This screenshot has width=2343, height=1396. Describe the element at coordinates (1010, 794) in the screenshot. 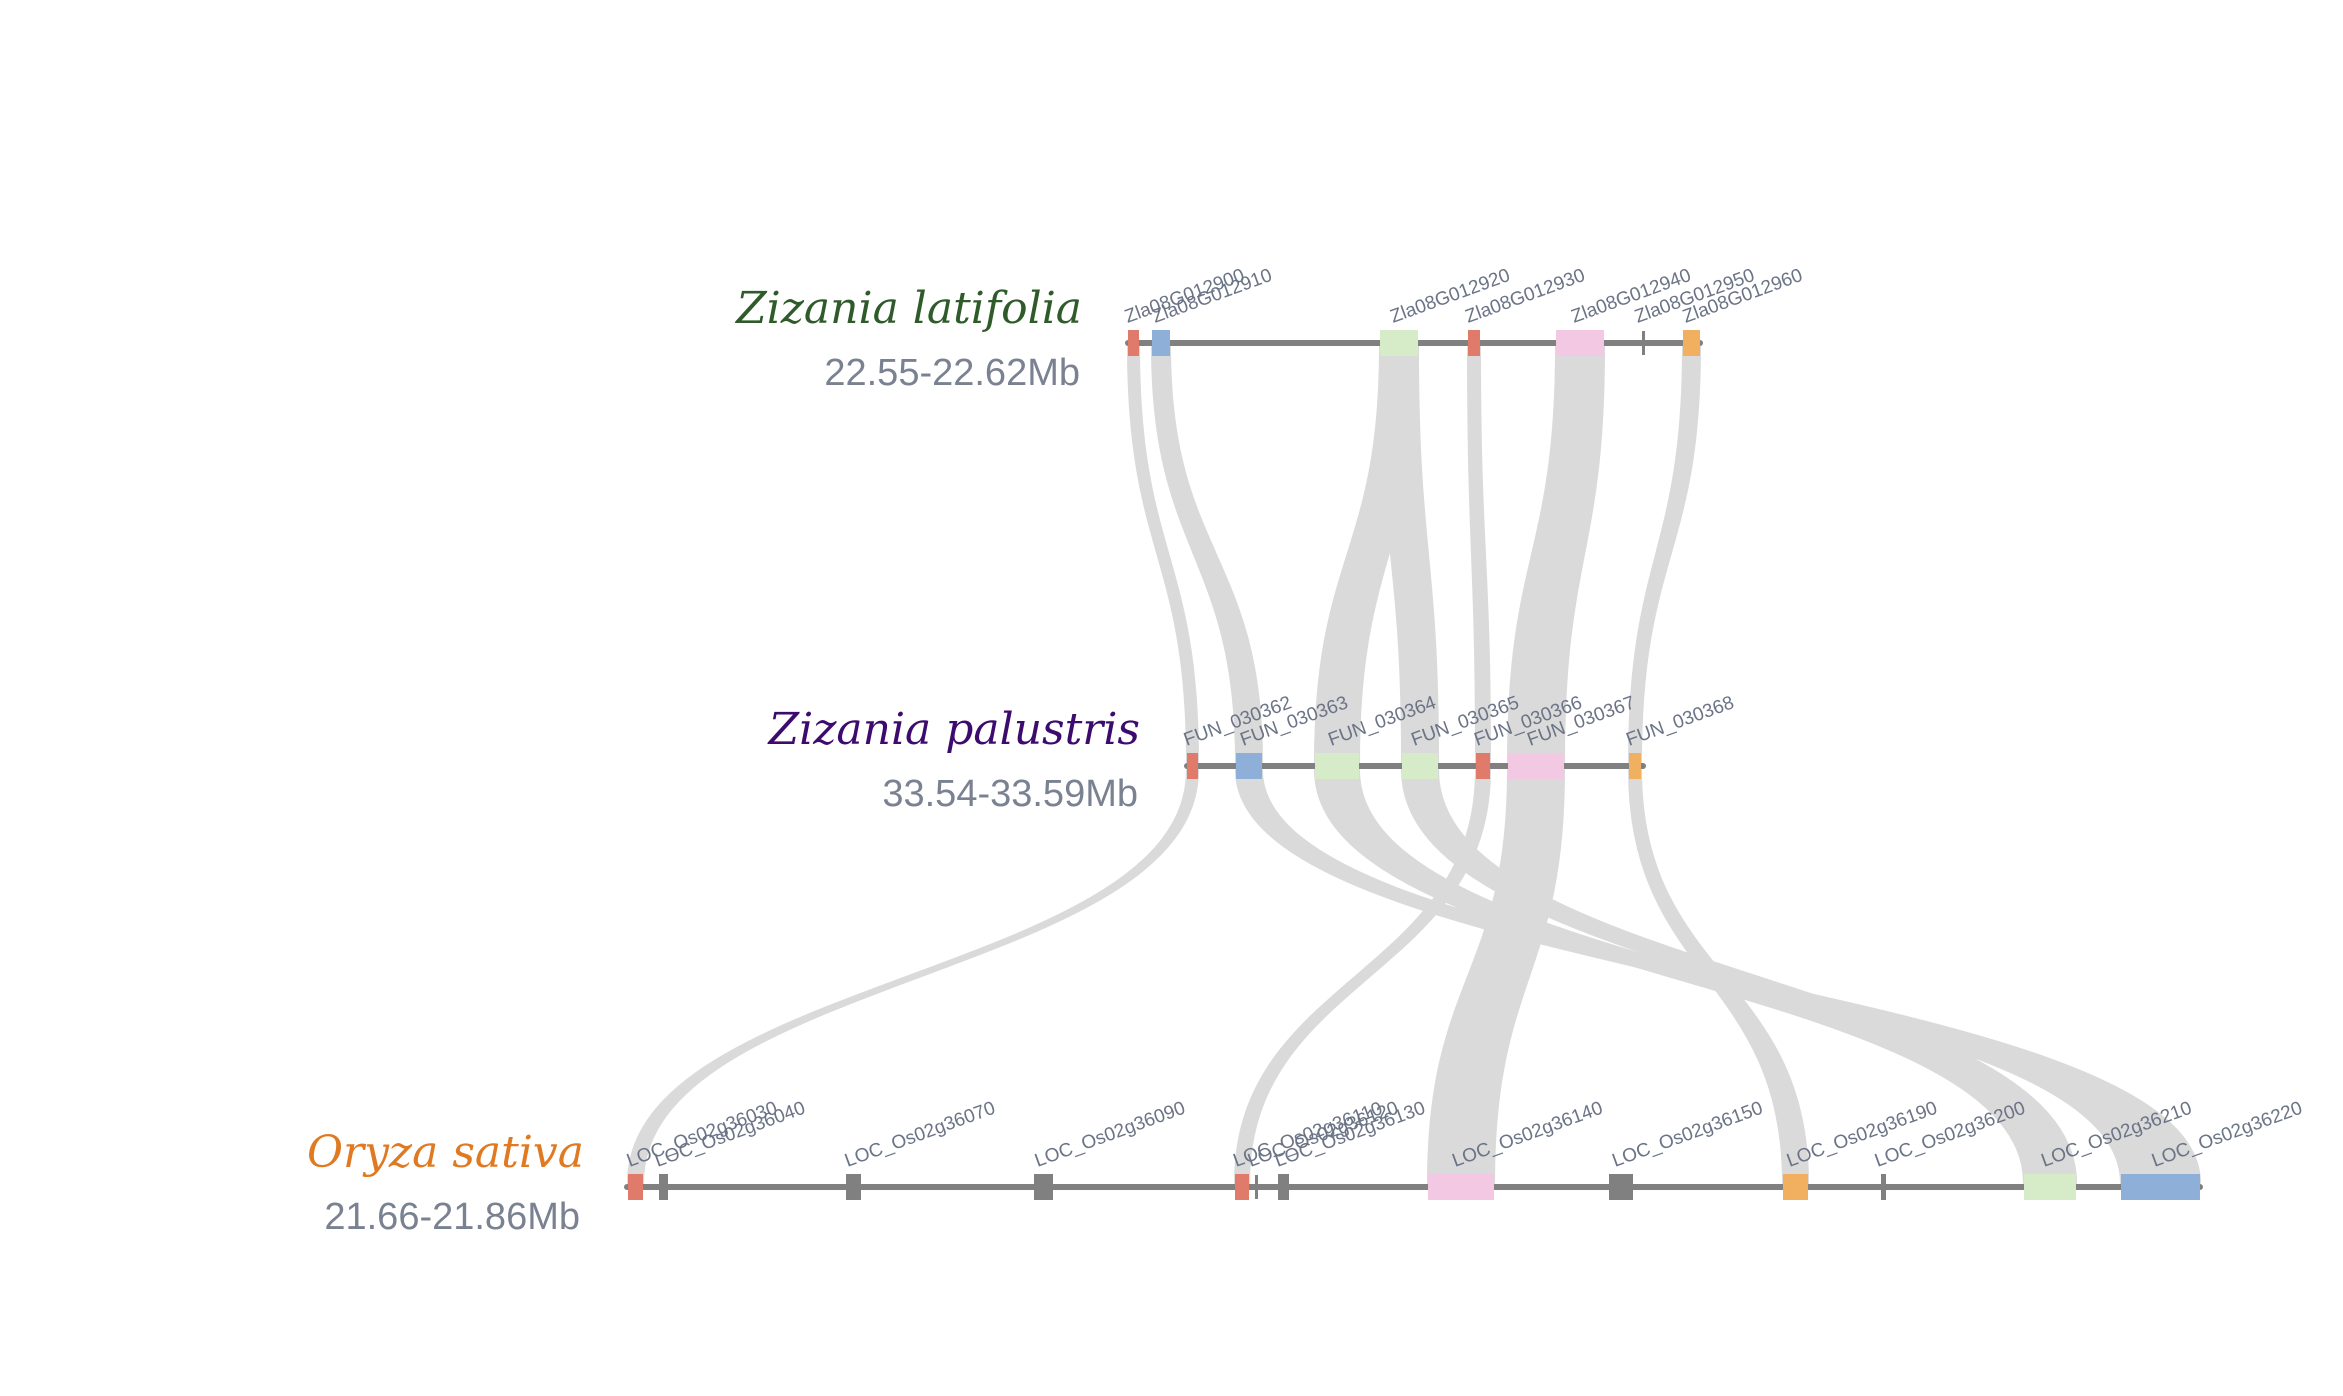

I see `region-zizania-palustris: 33.54-33.59Mb` at that location.